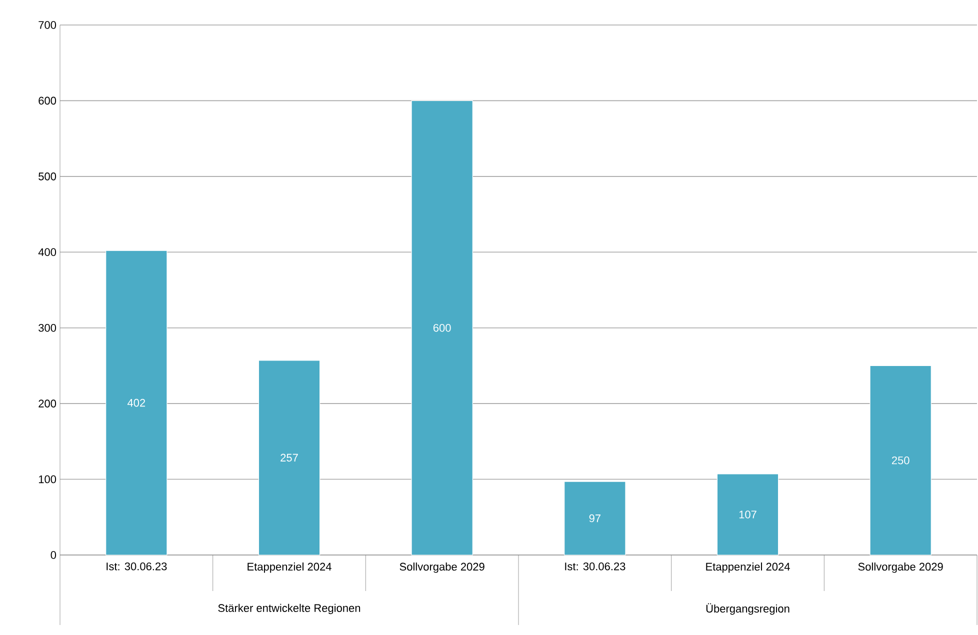  I want to click on text: Übergangsregion, so click(748, 609).